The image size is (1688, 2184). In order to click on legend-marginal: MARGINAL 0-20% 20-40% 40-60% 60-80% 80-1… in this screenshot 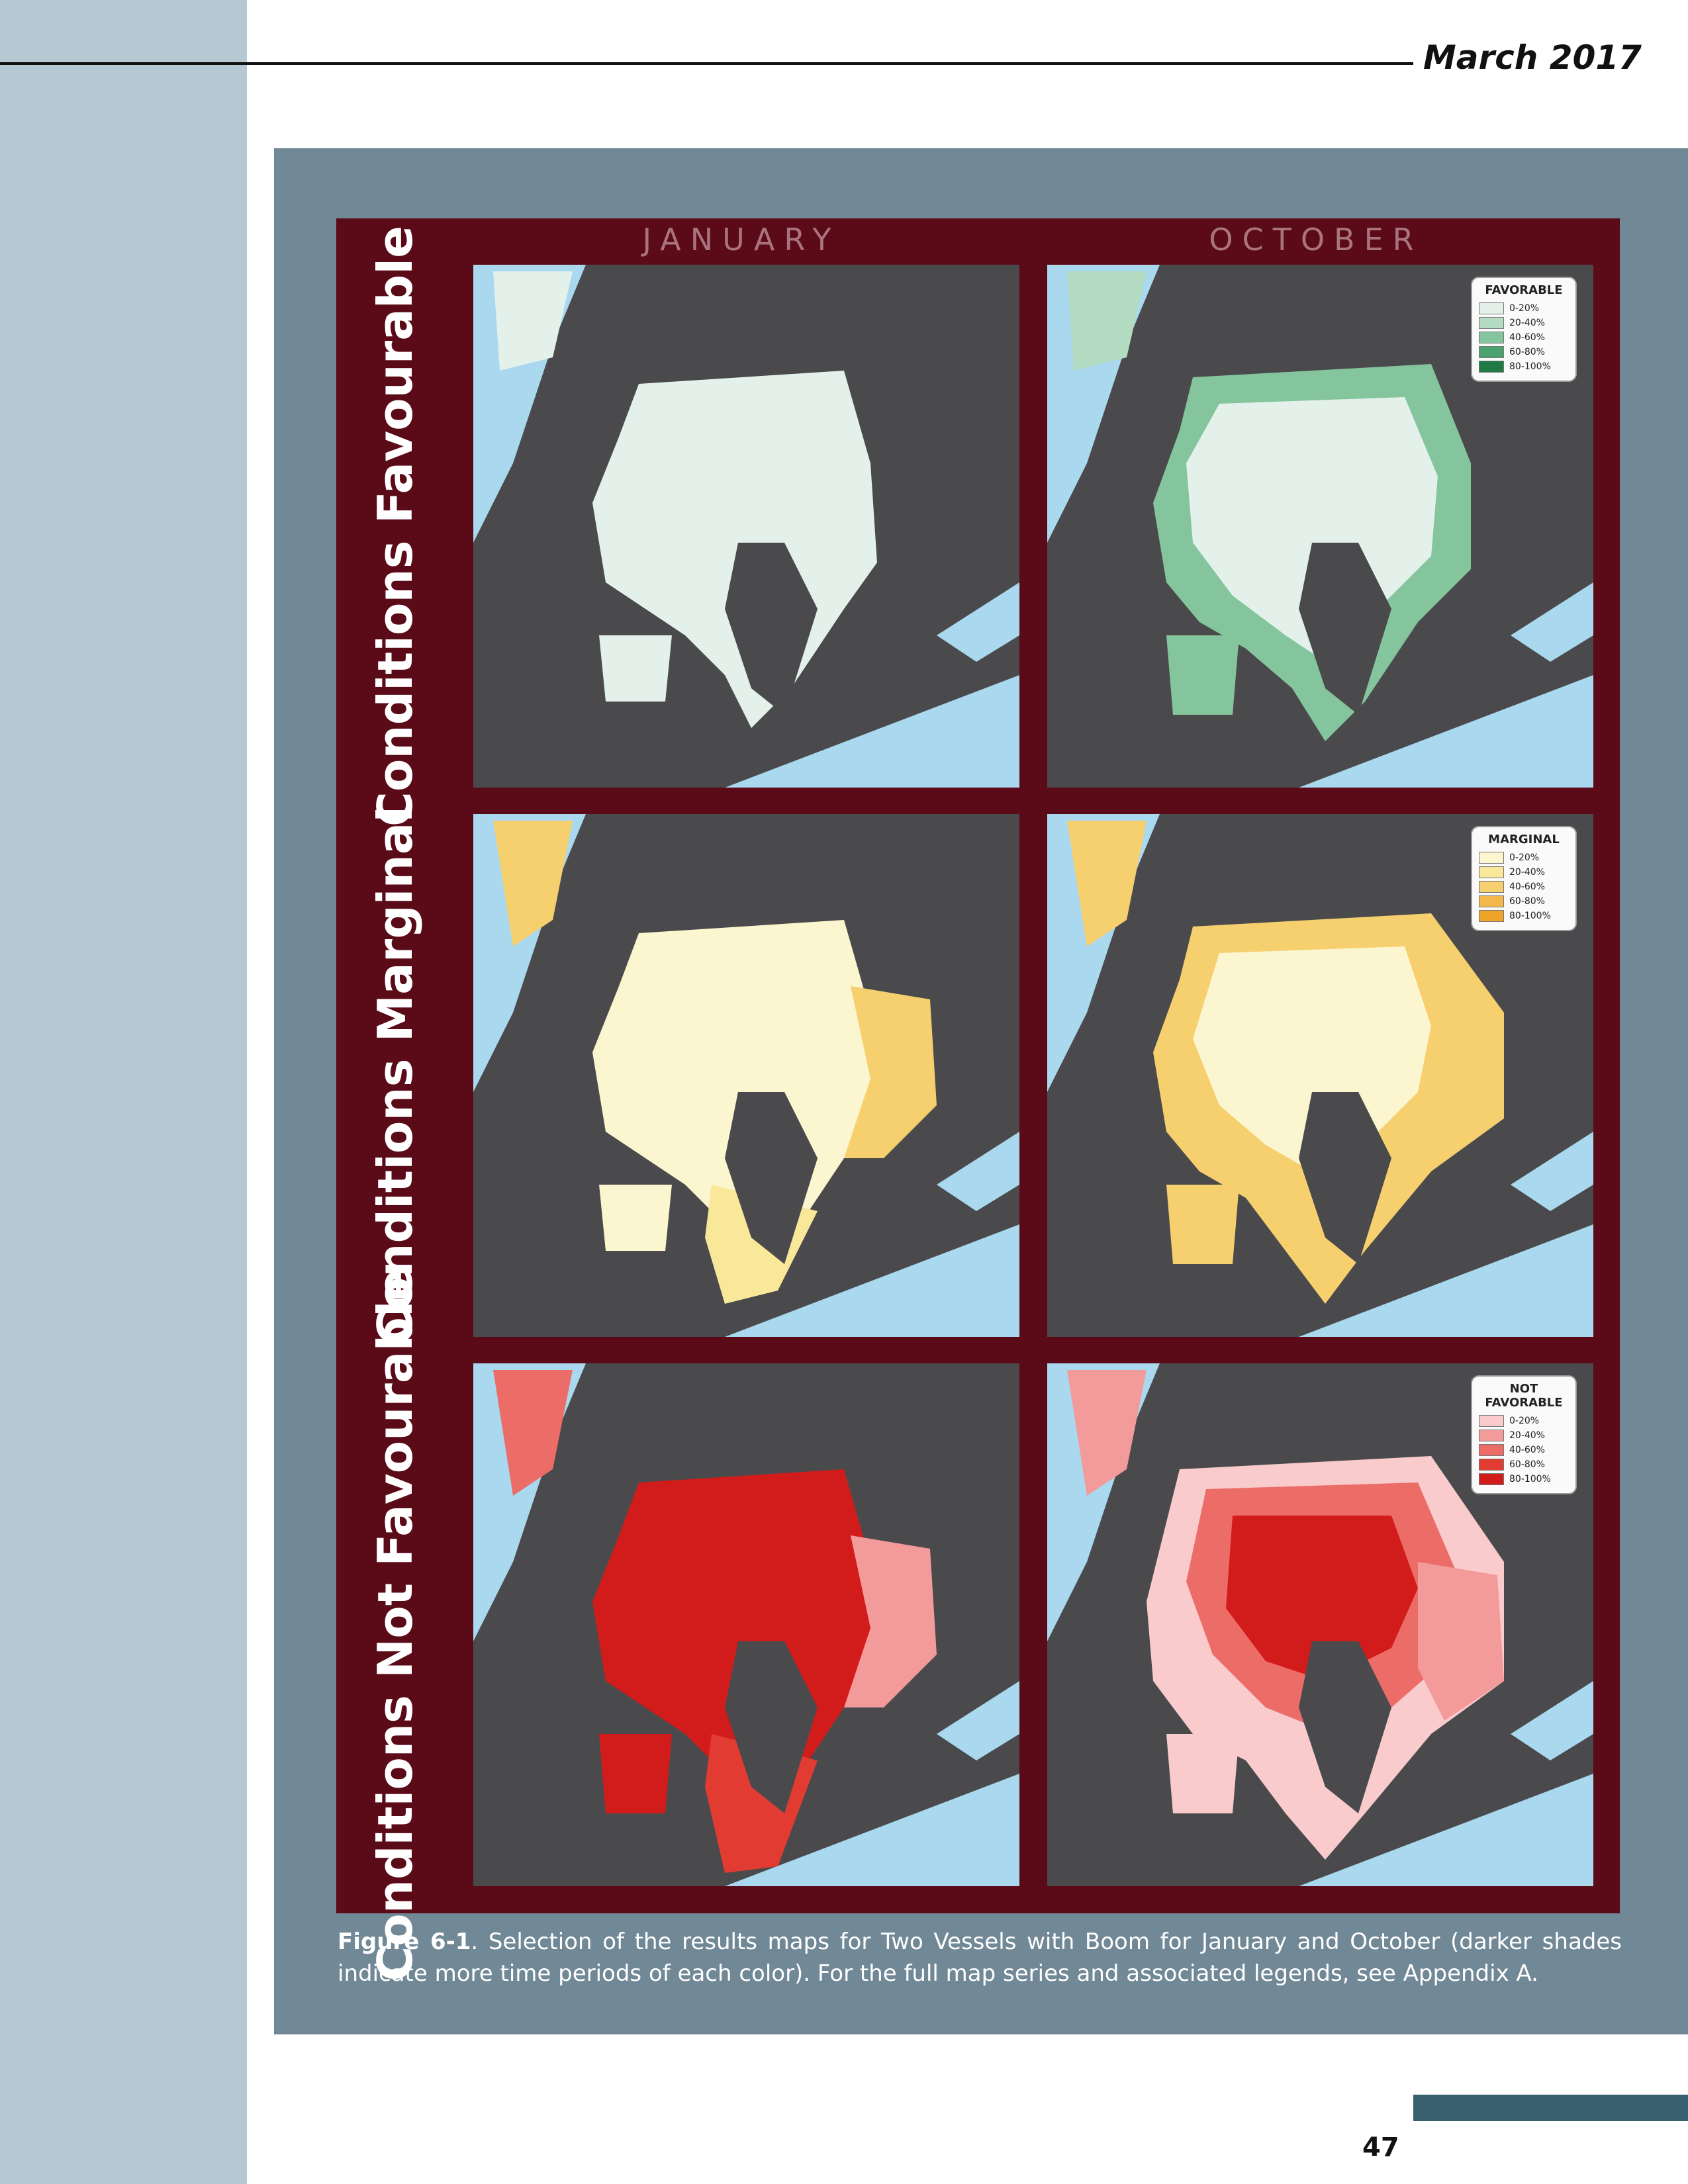, I will do `click(1524, 879)`.